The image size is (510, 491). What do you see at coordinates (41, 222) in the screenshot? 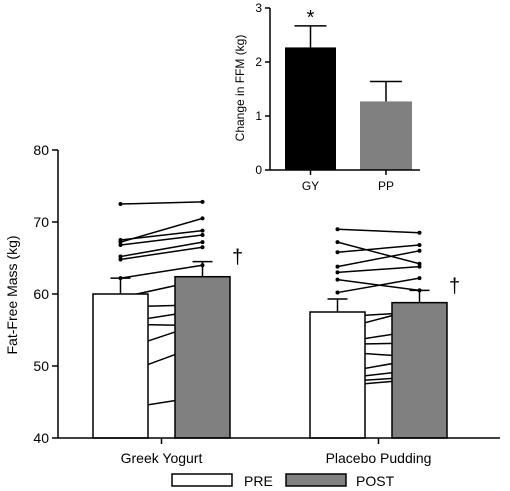
I see `main-y-tick-label: 70` at bounding box center [41, 222].